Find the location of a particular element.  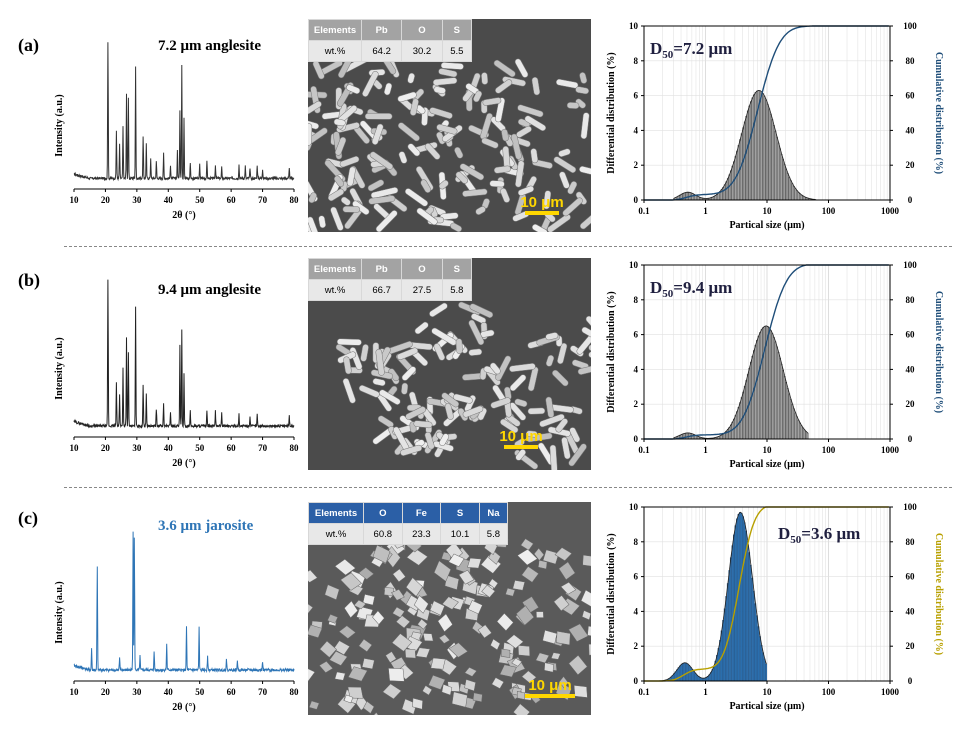

y-tick-label: 2 is located at coordinates (636, 404).